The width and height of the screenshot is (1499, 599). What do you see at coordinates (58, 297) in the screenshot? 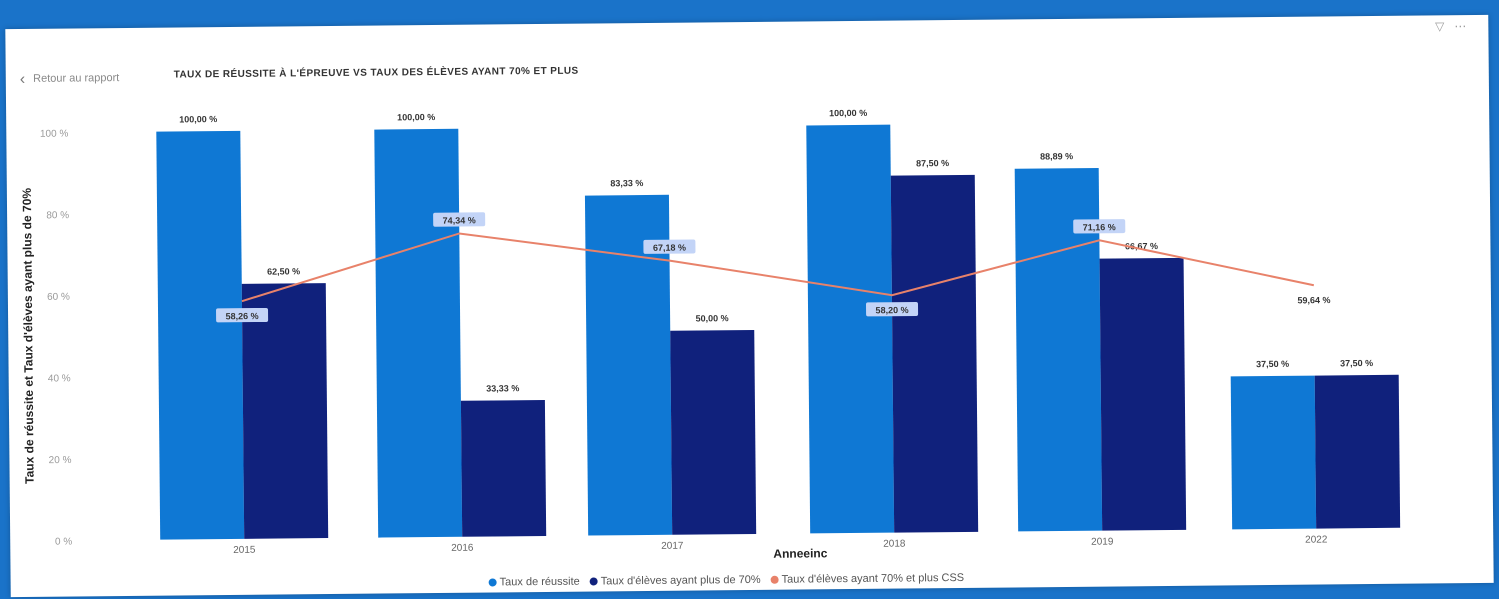
I see `y-tick-label: 60 %` at bounding box center [58, 297].